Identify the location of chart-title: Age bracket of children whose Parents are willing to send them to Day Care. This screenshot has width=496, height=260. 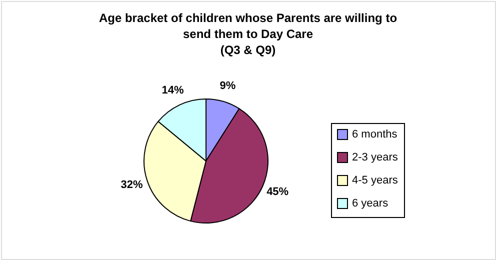
(248, 26).